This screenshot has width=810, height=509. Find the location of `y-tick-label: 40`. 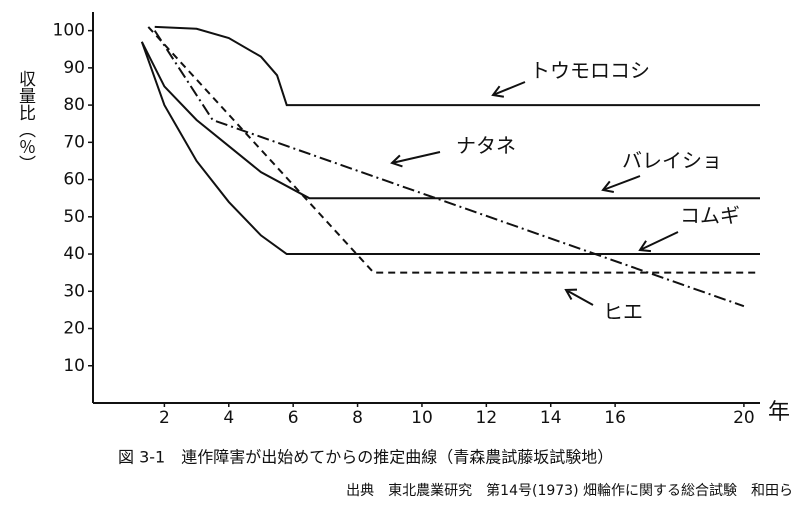

y-tick-label: 40 is located at coordinates (74, 254).